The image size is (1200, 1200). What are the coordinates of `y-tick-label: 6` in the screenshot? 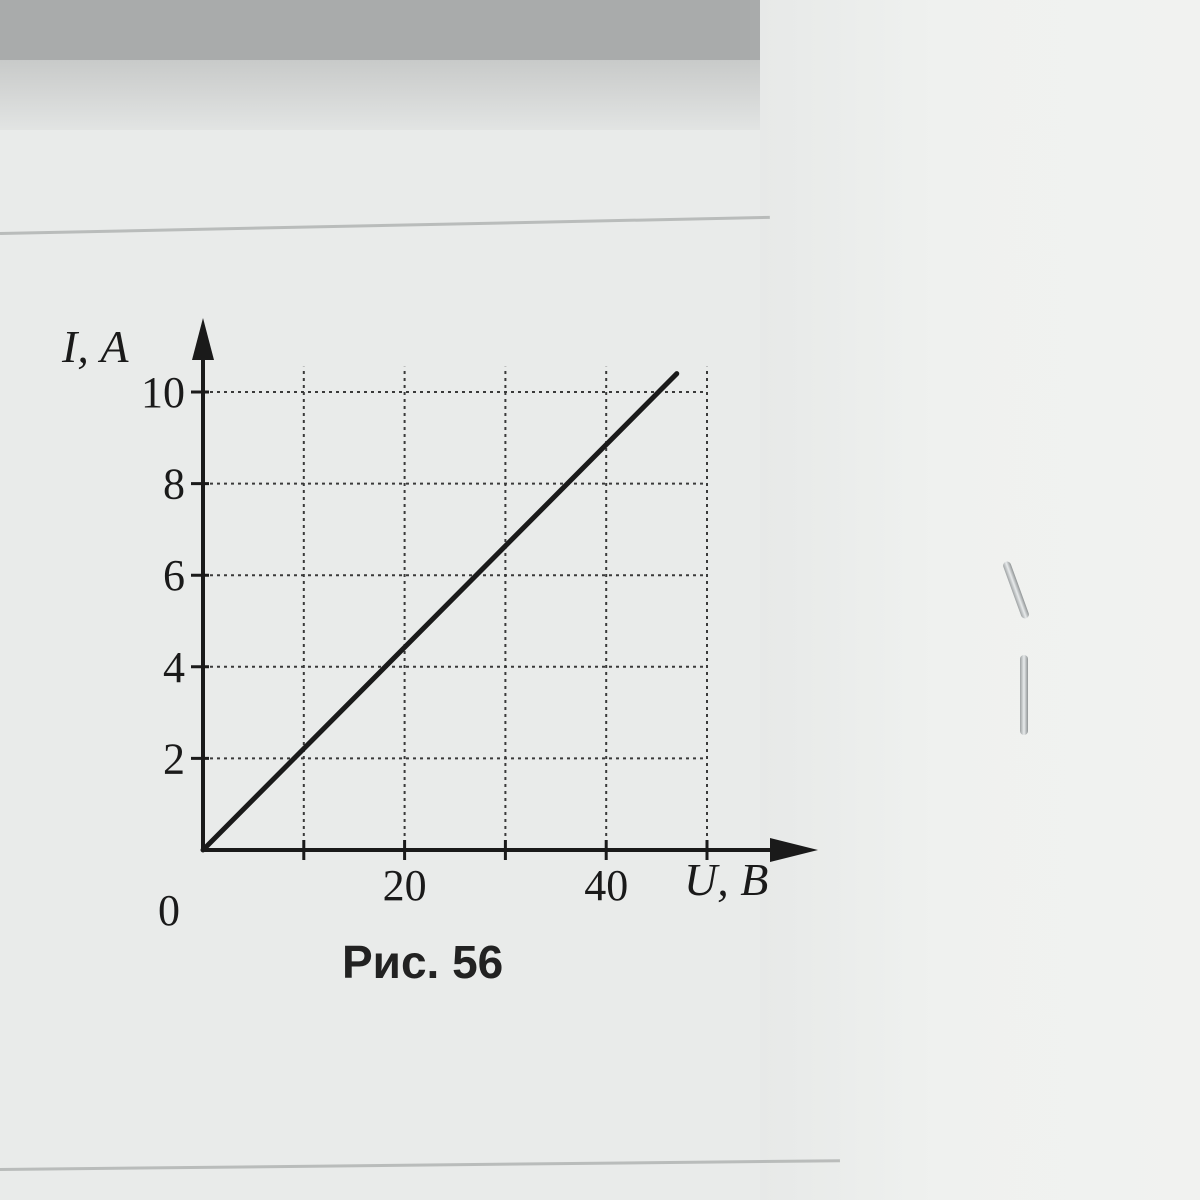 It's located at (174, 575).